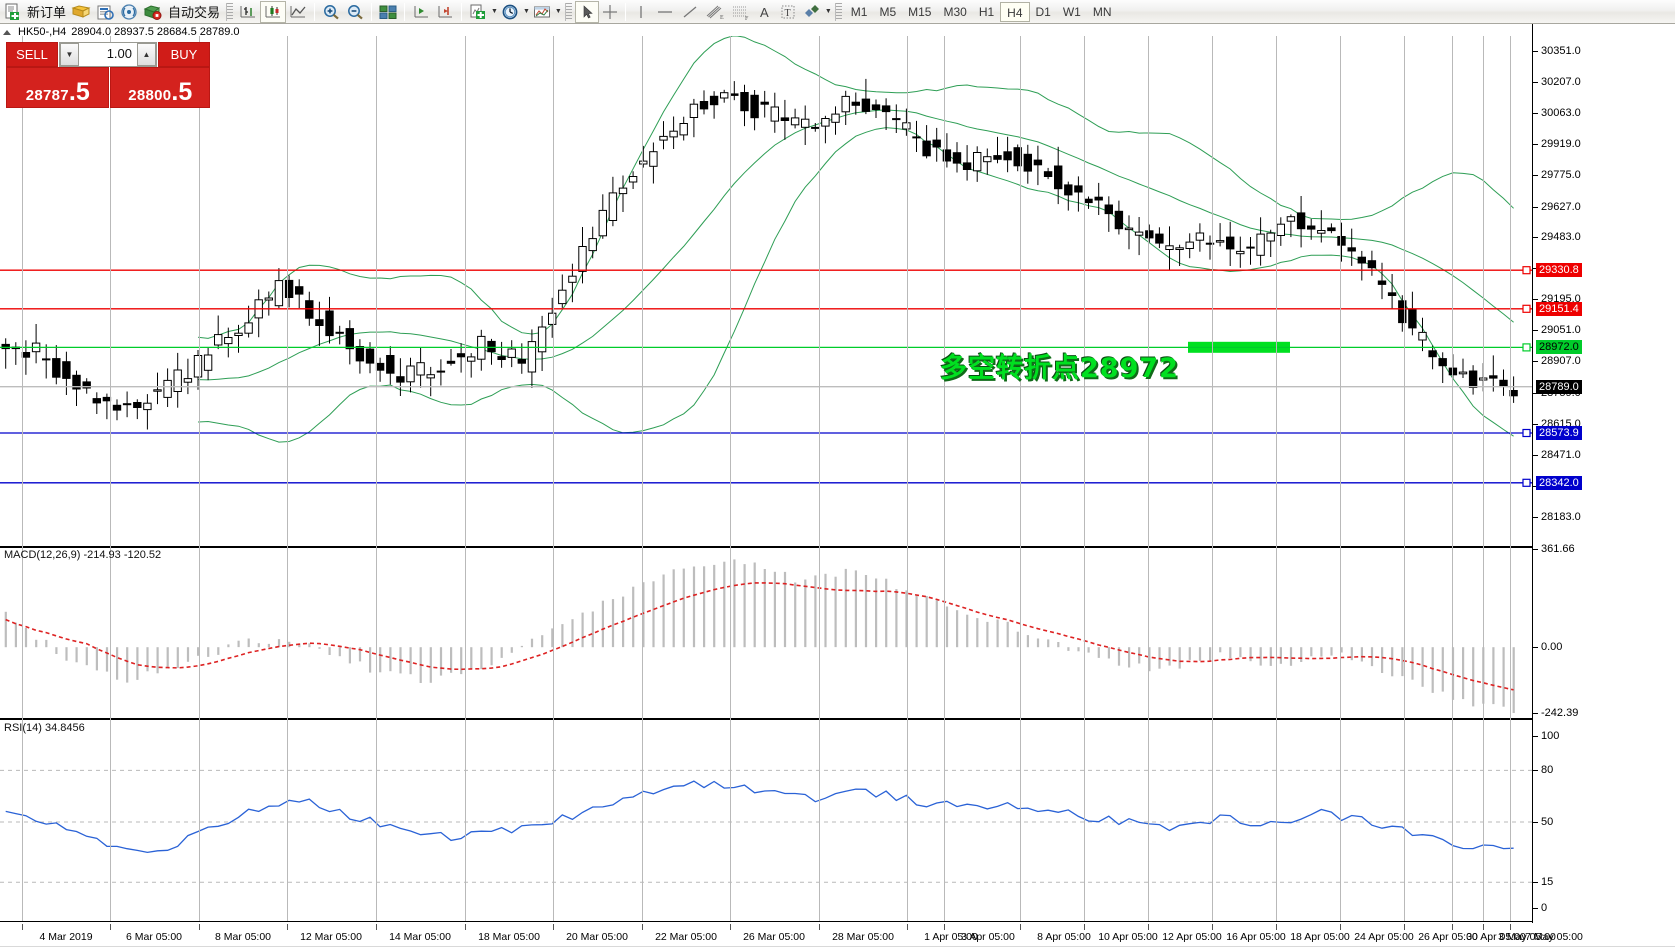 The width and height of the screenshot is (1675, 947). Describe the element at coordinates (542, 12) in the screenshot. I see `templates-icon` at that location.